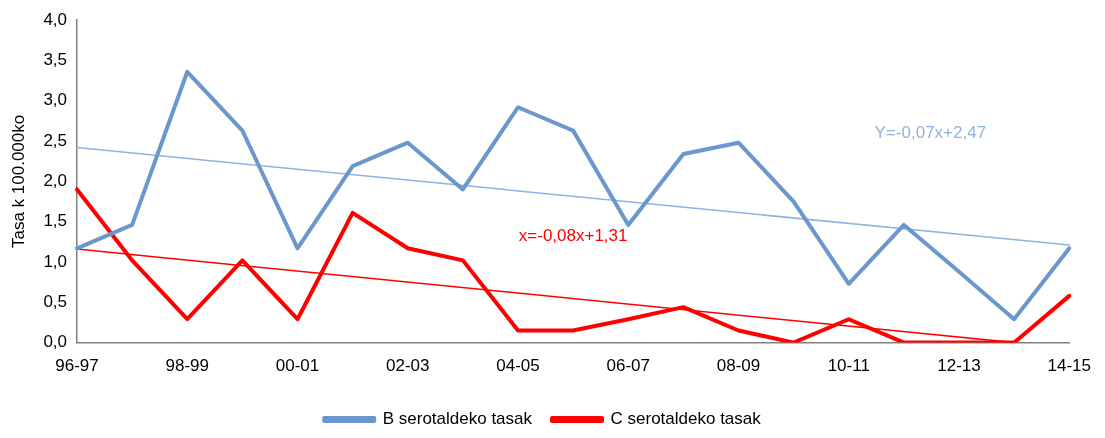 This screenshot has width=1105, height=438. I want to click on x-tick-label: 02-03, so click(408, 366).